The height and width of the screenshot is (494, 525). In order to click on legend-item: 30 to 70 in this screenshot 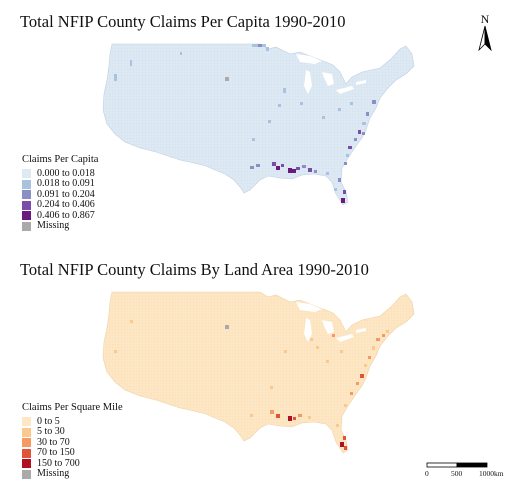, I will do `click(72, 442)`.